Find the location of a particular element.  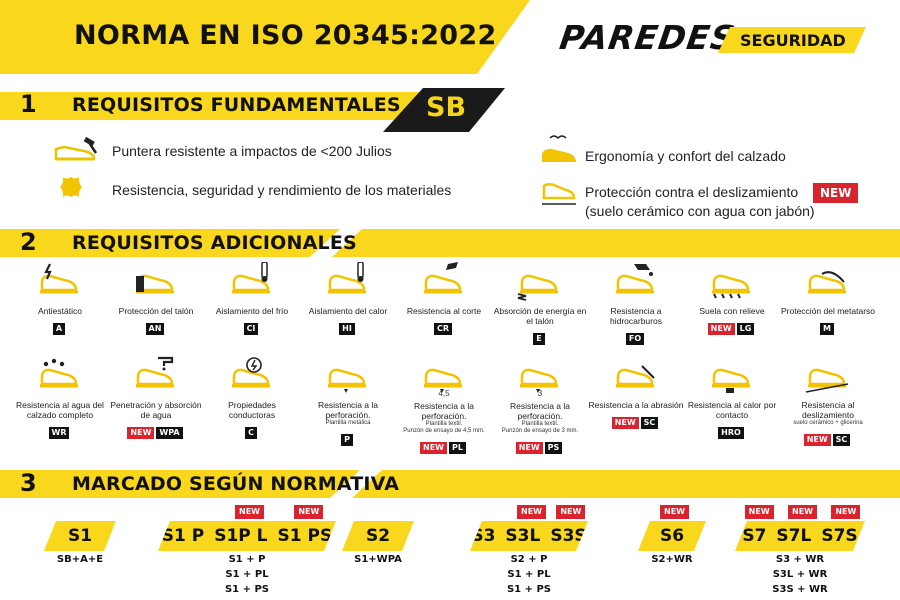

code-badge: WPA is located at coordinates (169, 433).